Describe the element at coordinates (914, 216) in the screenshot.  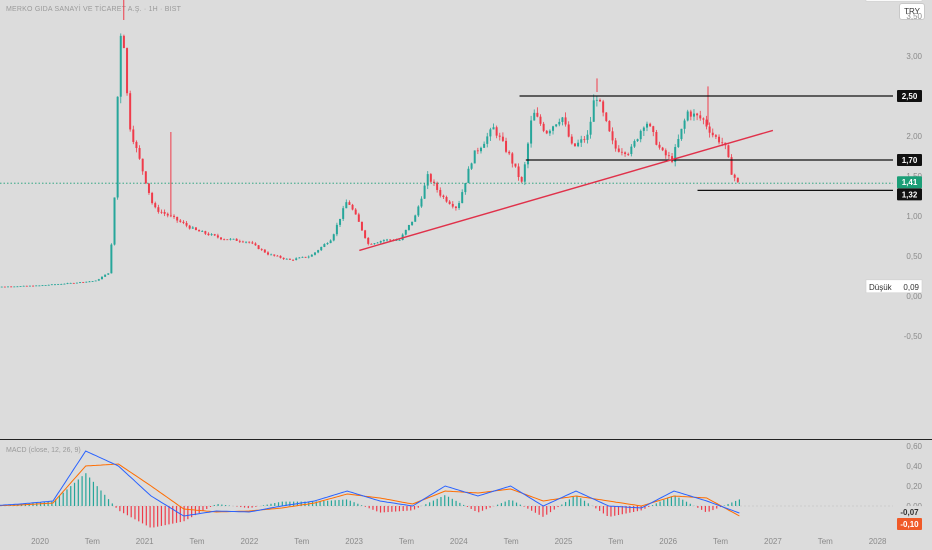
I see `y-tick-label: 1,00` at that location.